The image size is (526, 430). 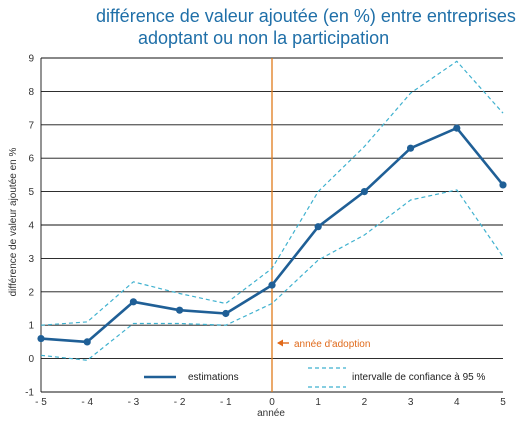 I want to click on y-tick-label: 2, so click(x=31, y=292).